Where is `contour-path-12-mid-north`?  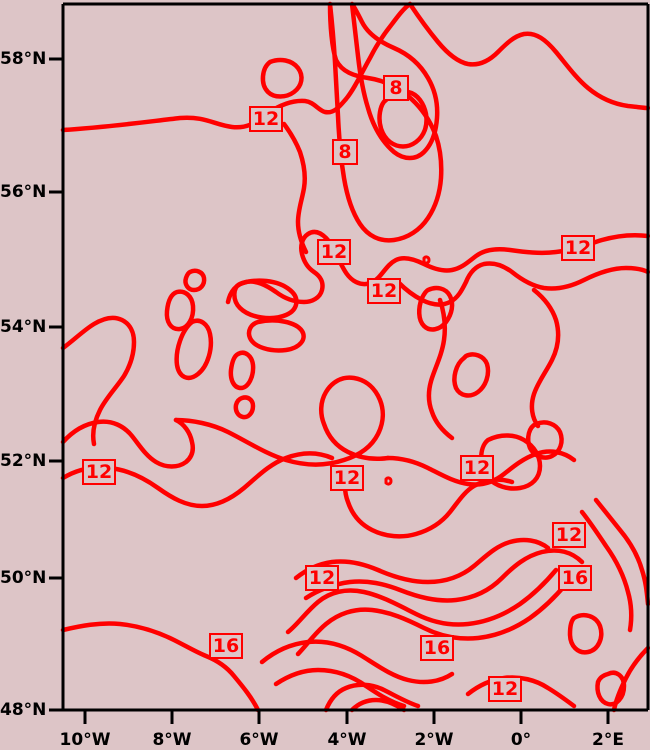 contour-path-12-mid-north is located at coordinates (437, 267).